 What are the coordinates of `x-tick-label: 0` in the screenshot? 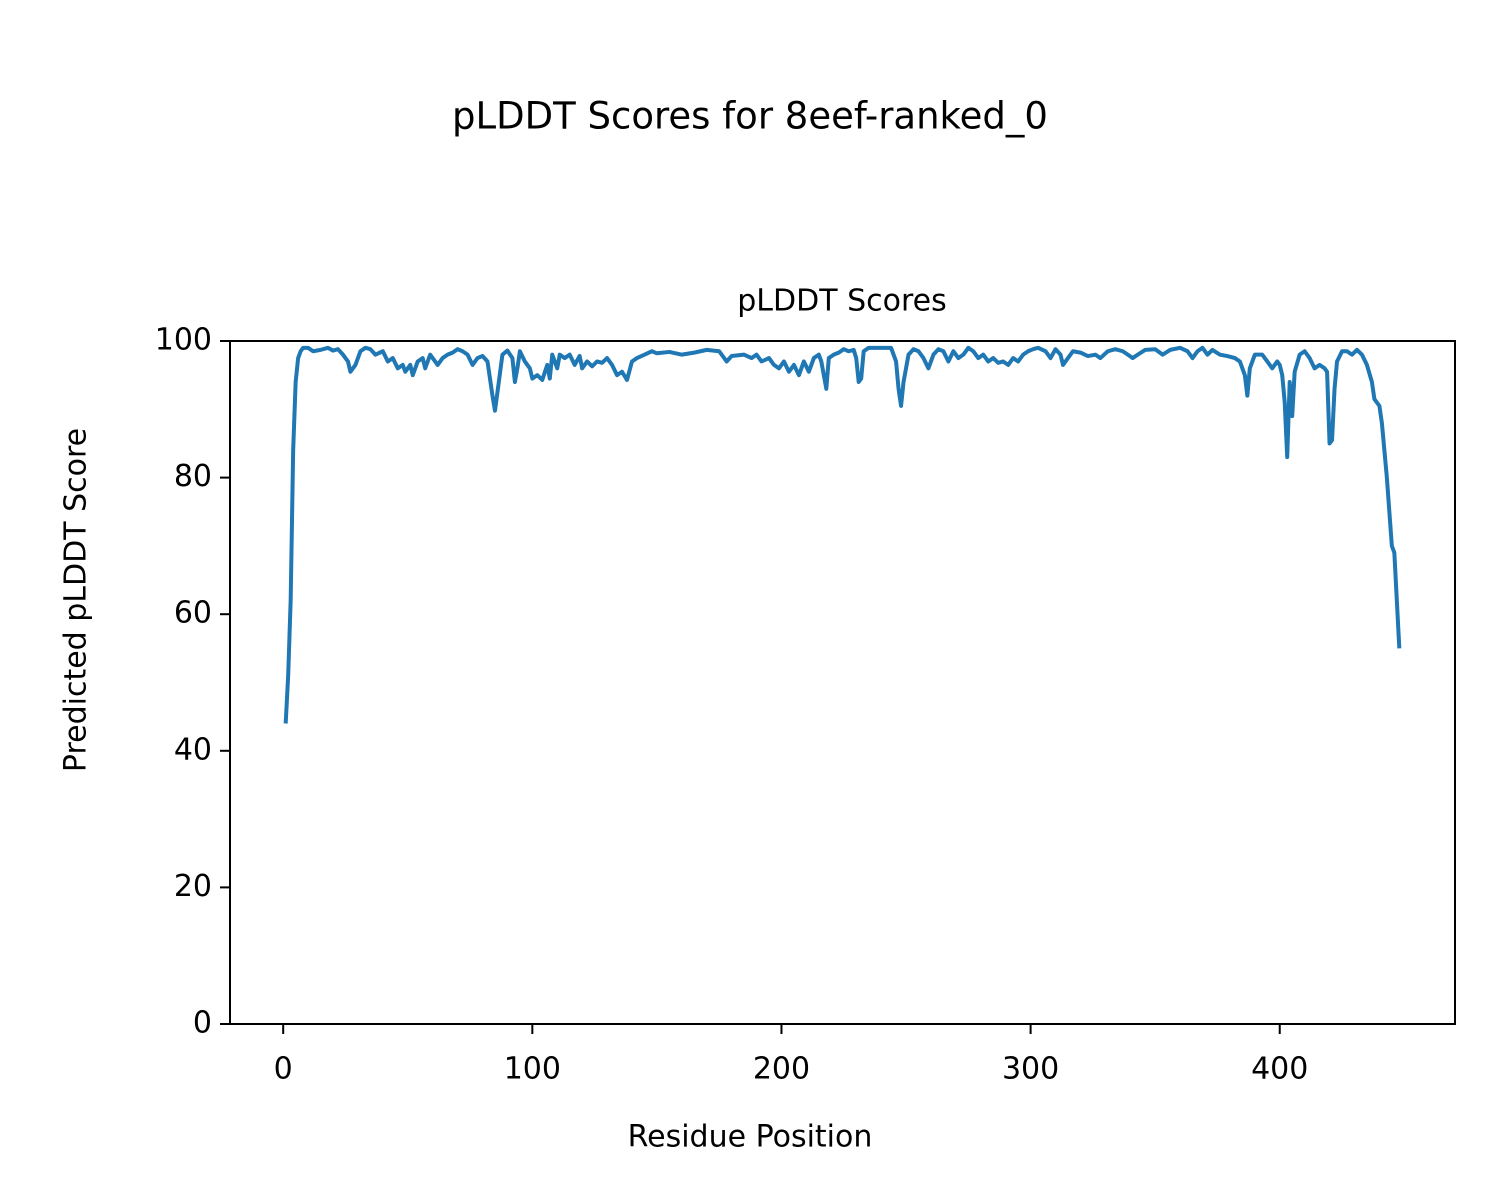 It's located at (283, 1069).